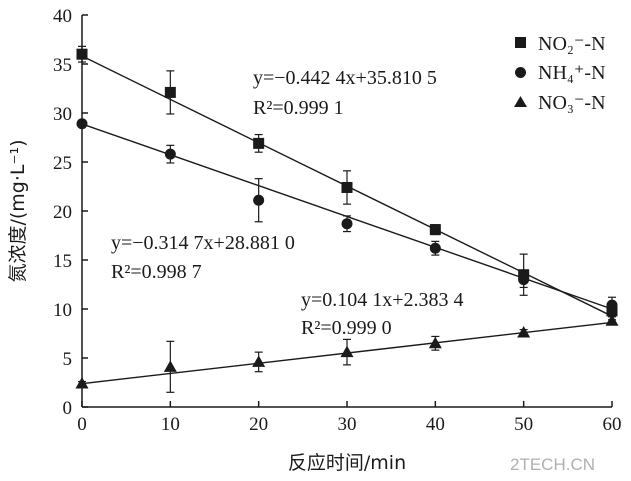  What do you see at coordinates (62, 16) in the screenshot?
I see `y-tick-label-40: 40` at bounding box center [62, 16].